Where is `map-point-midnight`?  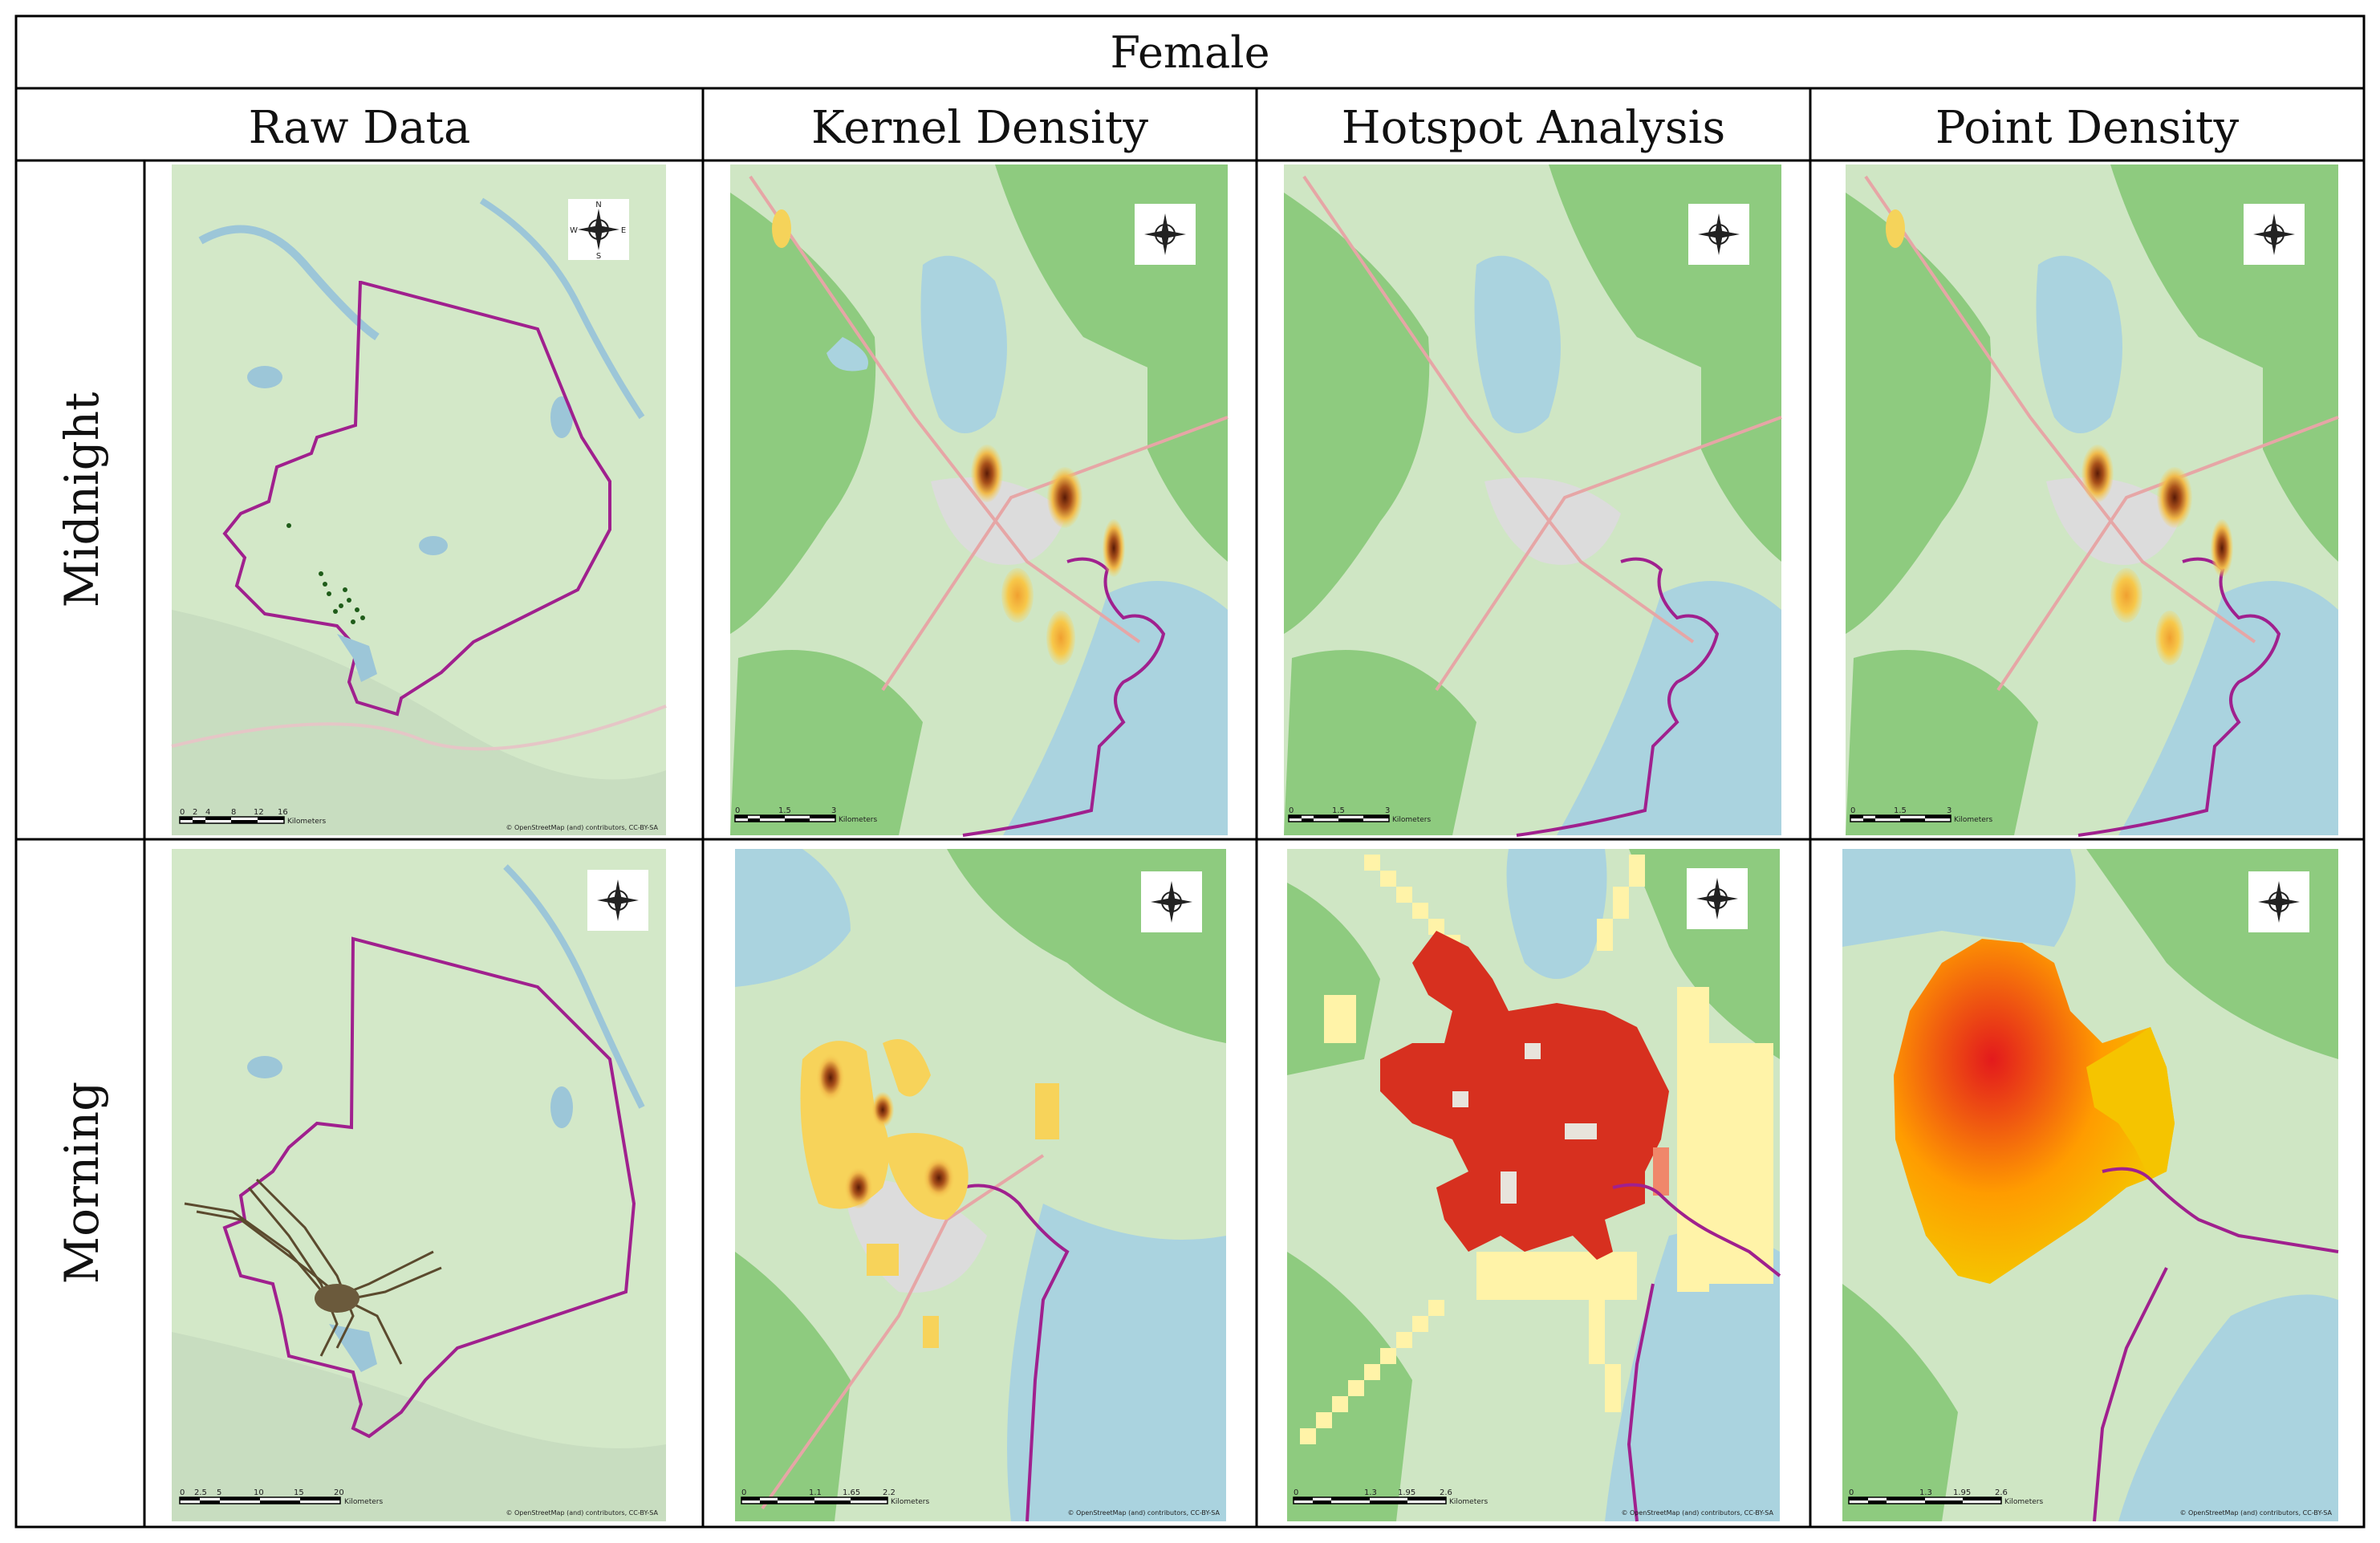
map-point-midnight is located at coordinates (2093, 500).